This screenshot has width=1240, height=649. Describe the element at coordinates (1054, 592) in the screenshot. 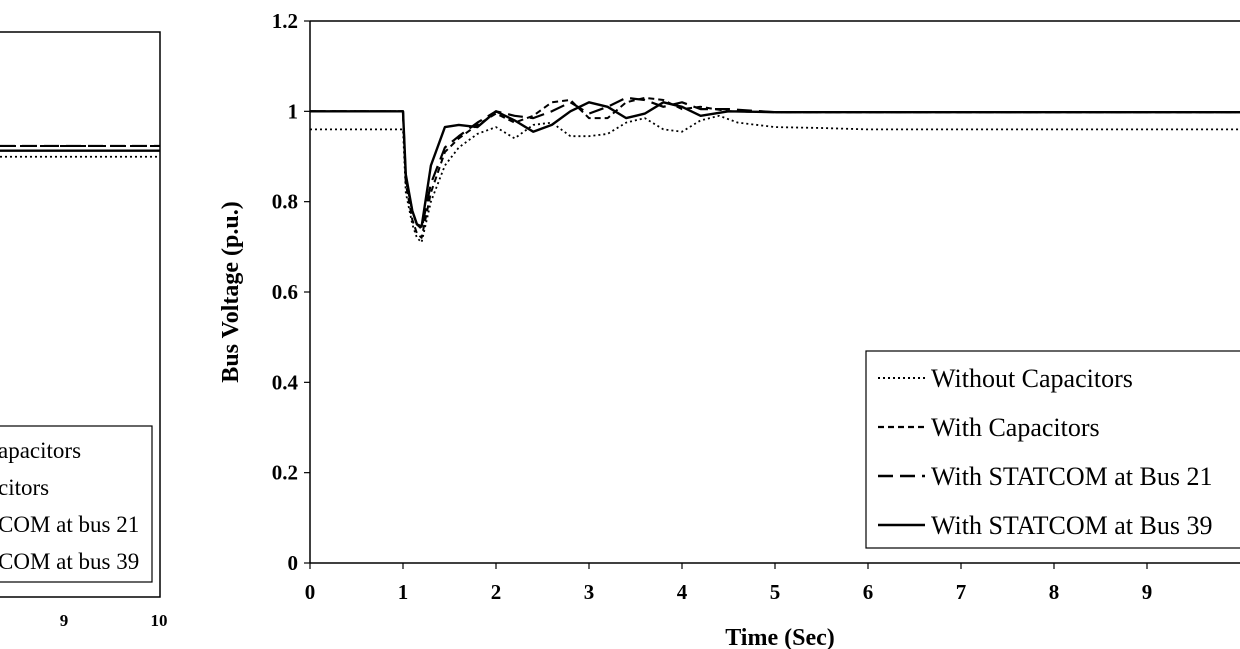

I see `x-tick-label-8: 8` at that location.